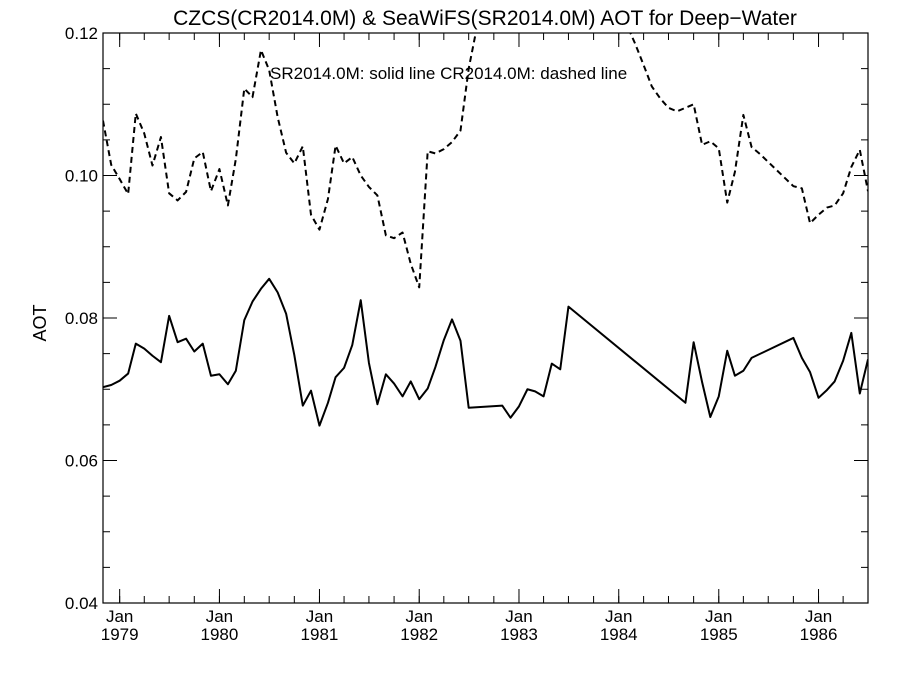  I want to click on x-tick-year: 1985, so click(719, 634).